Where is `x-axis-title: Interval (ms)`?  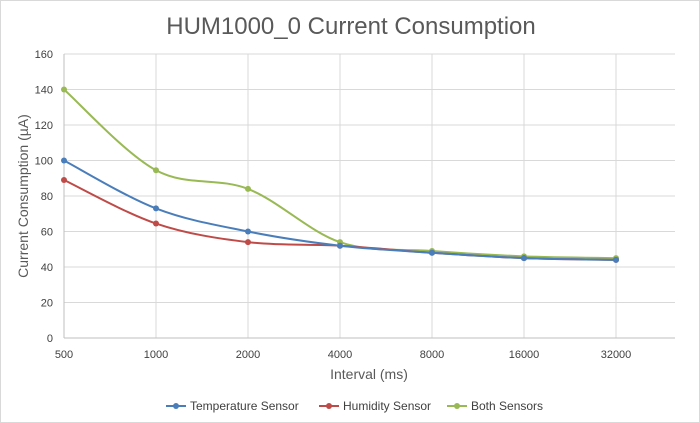
x-axis-title: Interval (ms) is located at coordinates (369, 374).